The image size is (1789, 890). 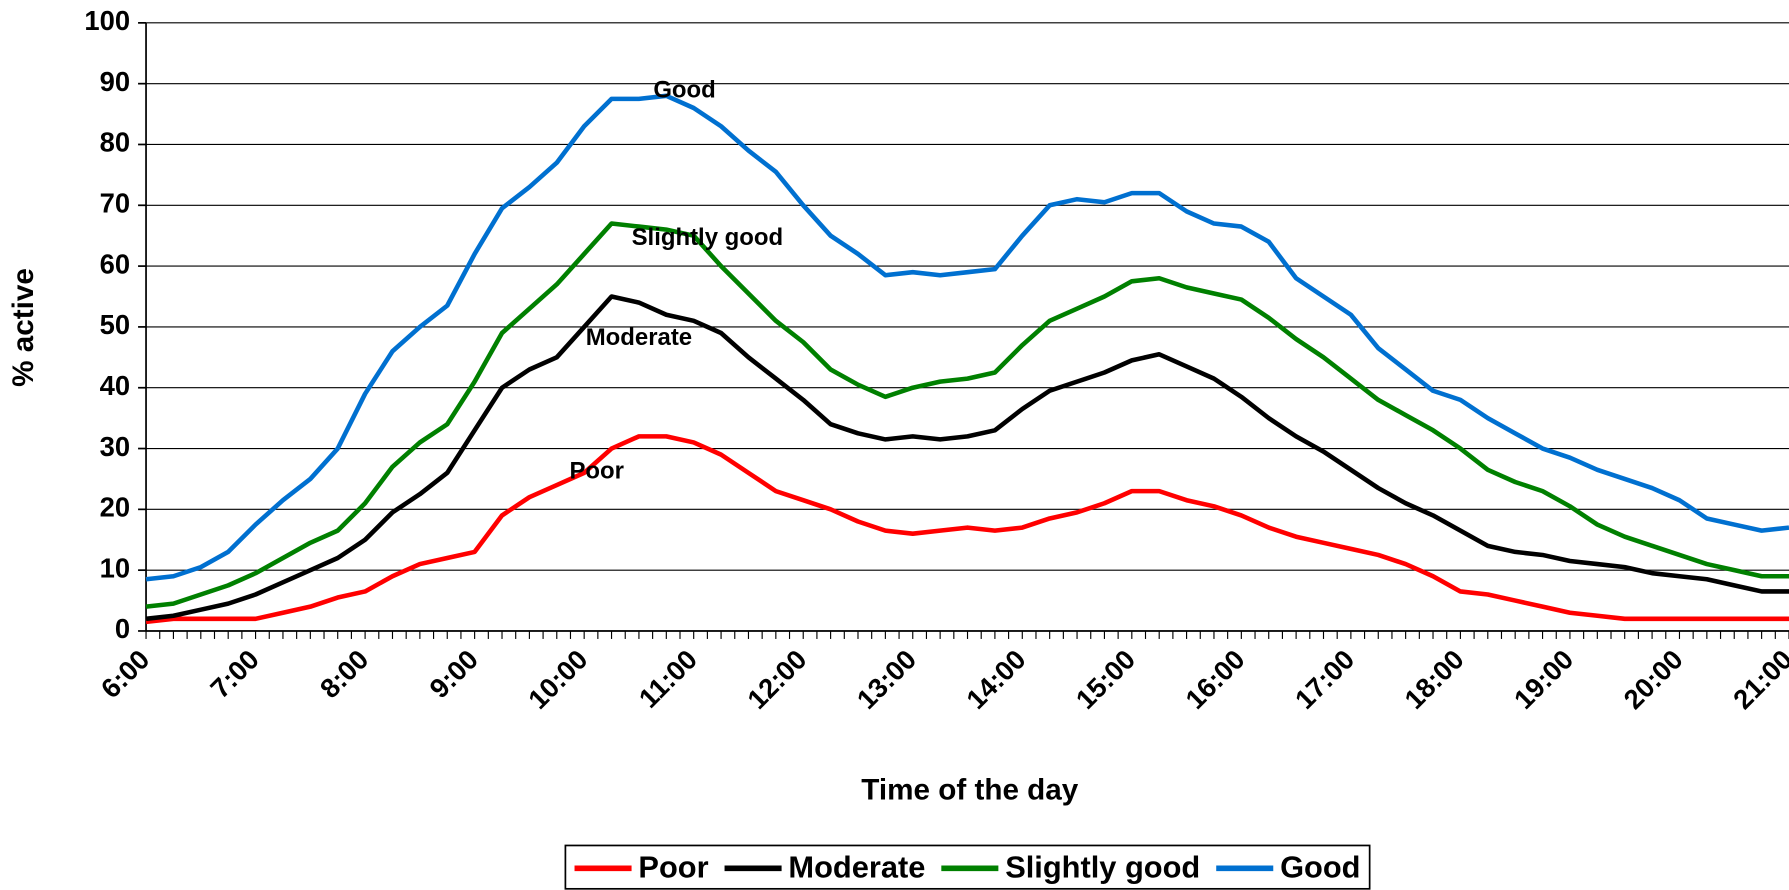 What do you see at coordinates (107, 20) in the screenshot?
I see `y-tick-label: 100` at bounding box center [107, 20].